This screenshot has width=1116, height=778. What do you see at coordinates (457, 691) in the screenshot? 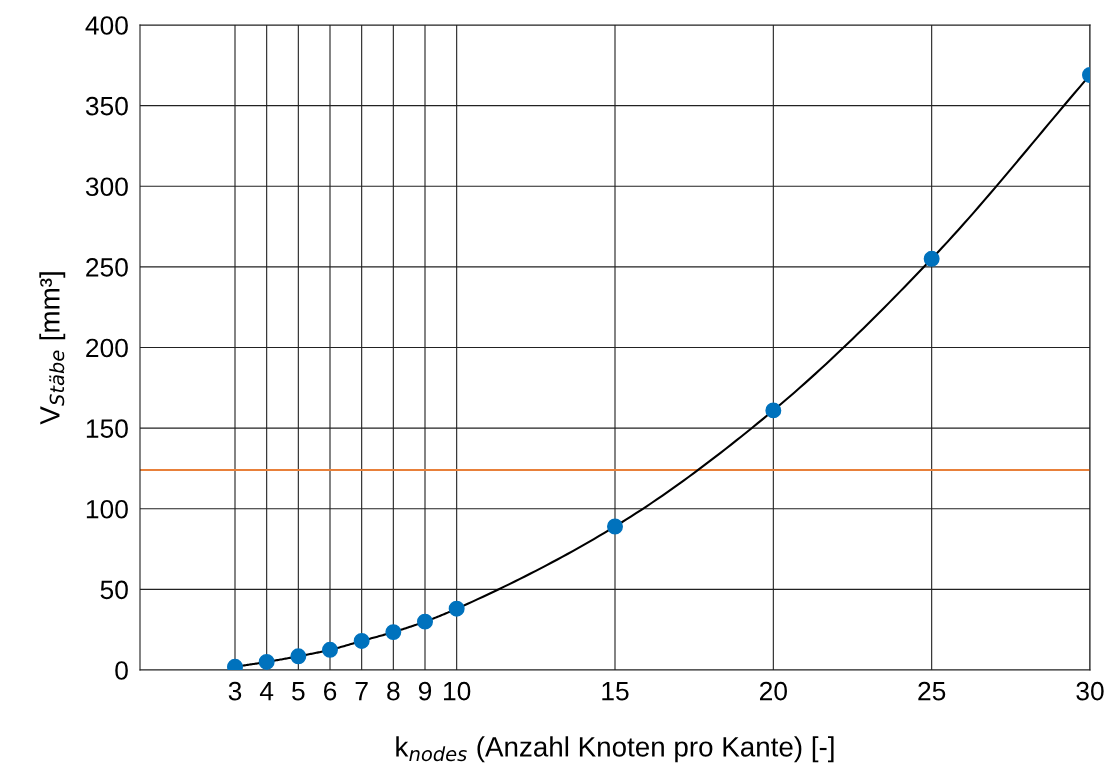
I see `x-tick-label: 10` at bounding box center [457, 691].